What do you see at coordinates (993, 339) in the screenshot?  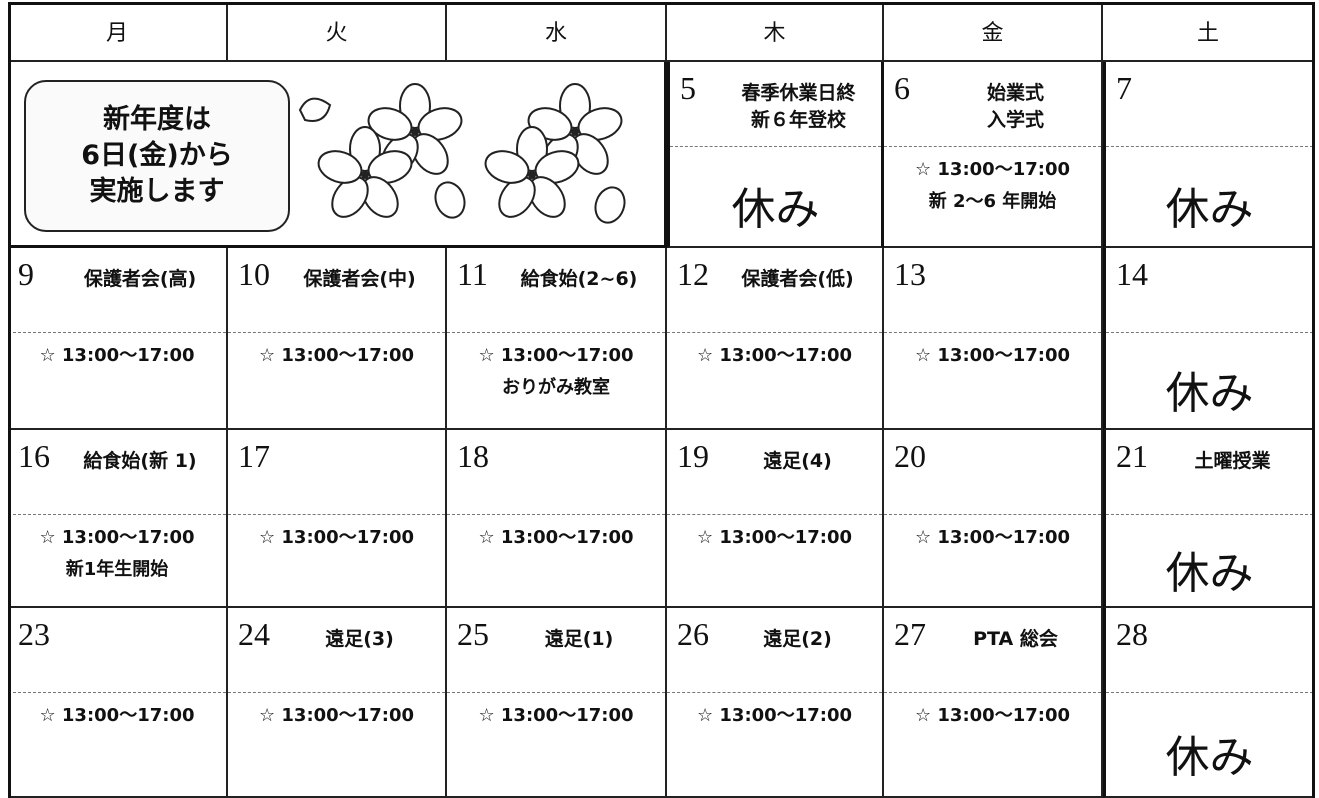 I see `day-cell: 13 ☆ 13:00〜17:00` at bounding box center [993, 339].